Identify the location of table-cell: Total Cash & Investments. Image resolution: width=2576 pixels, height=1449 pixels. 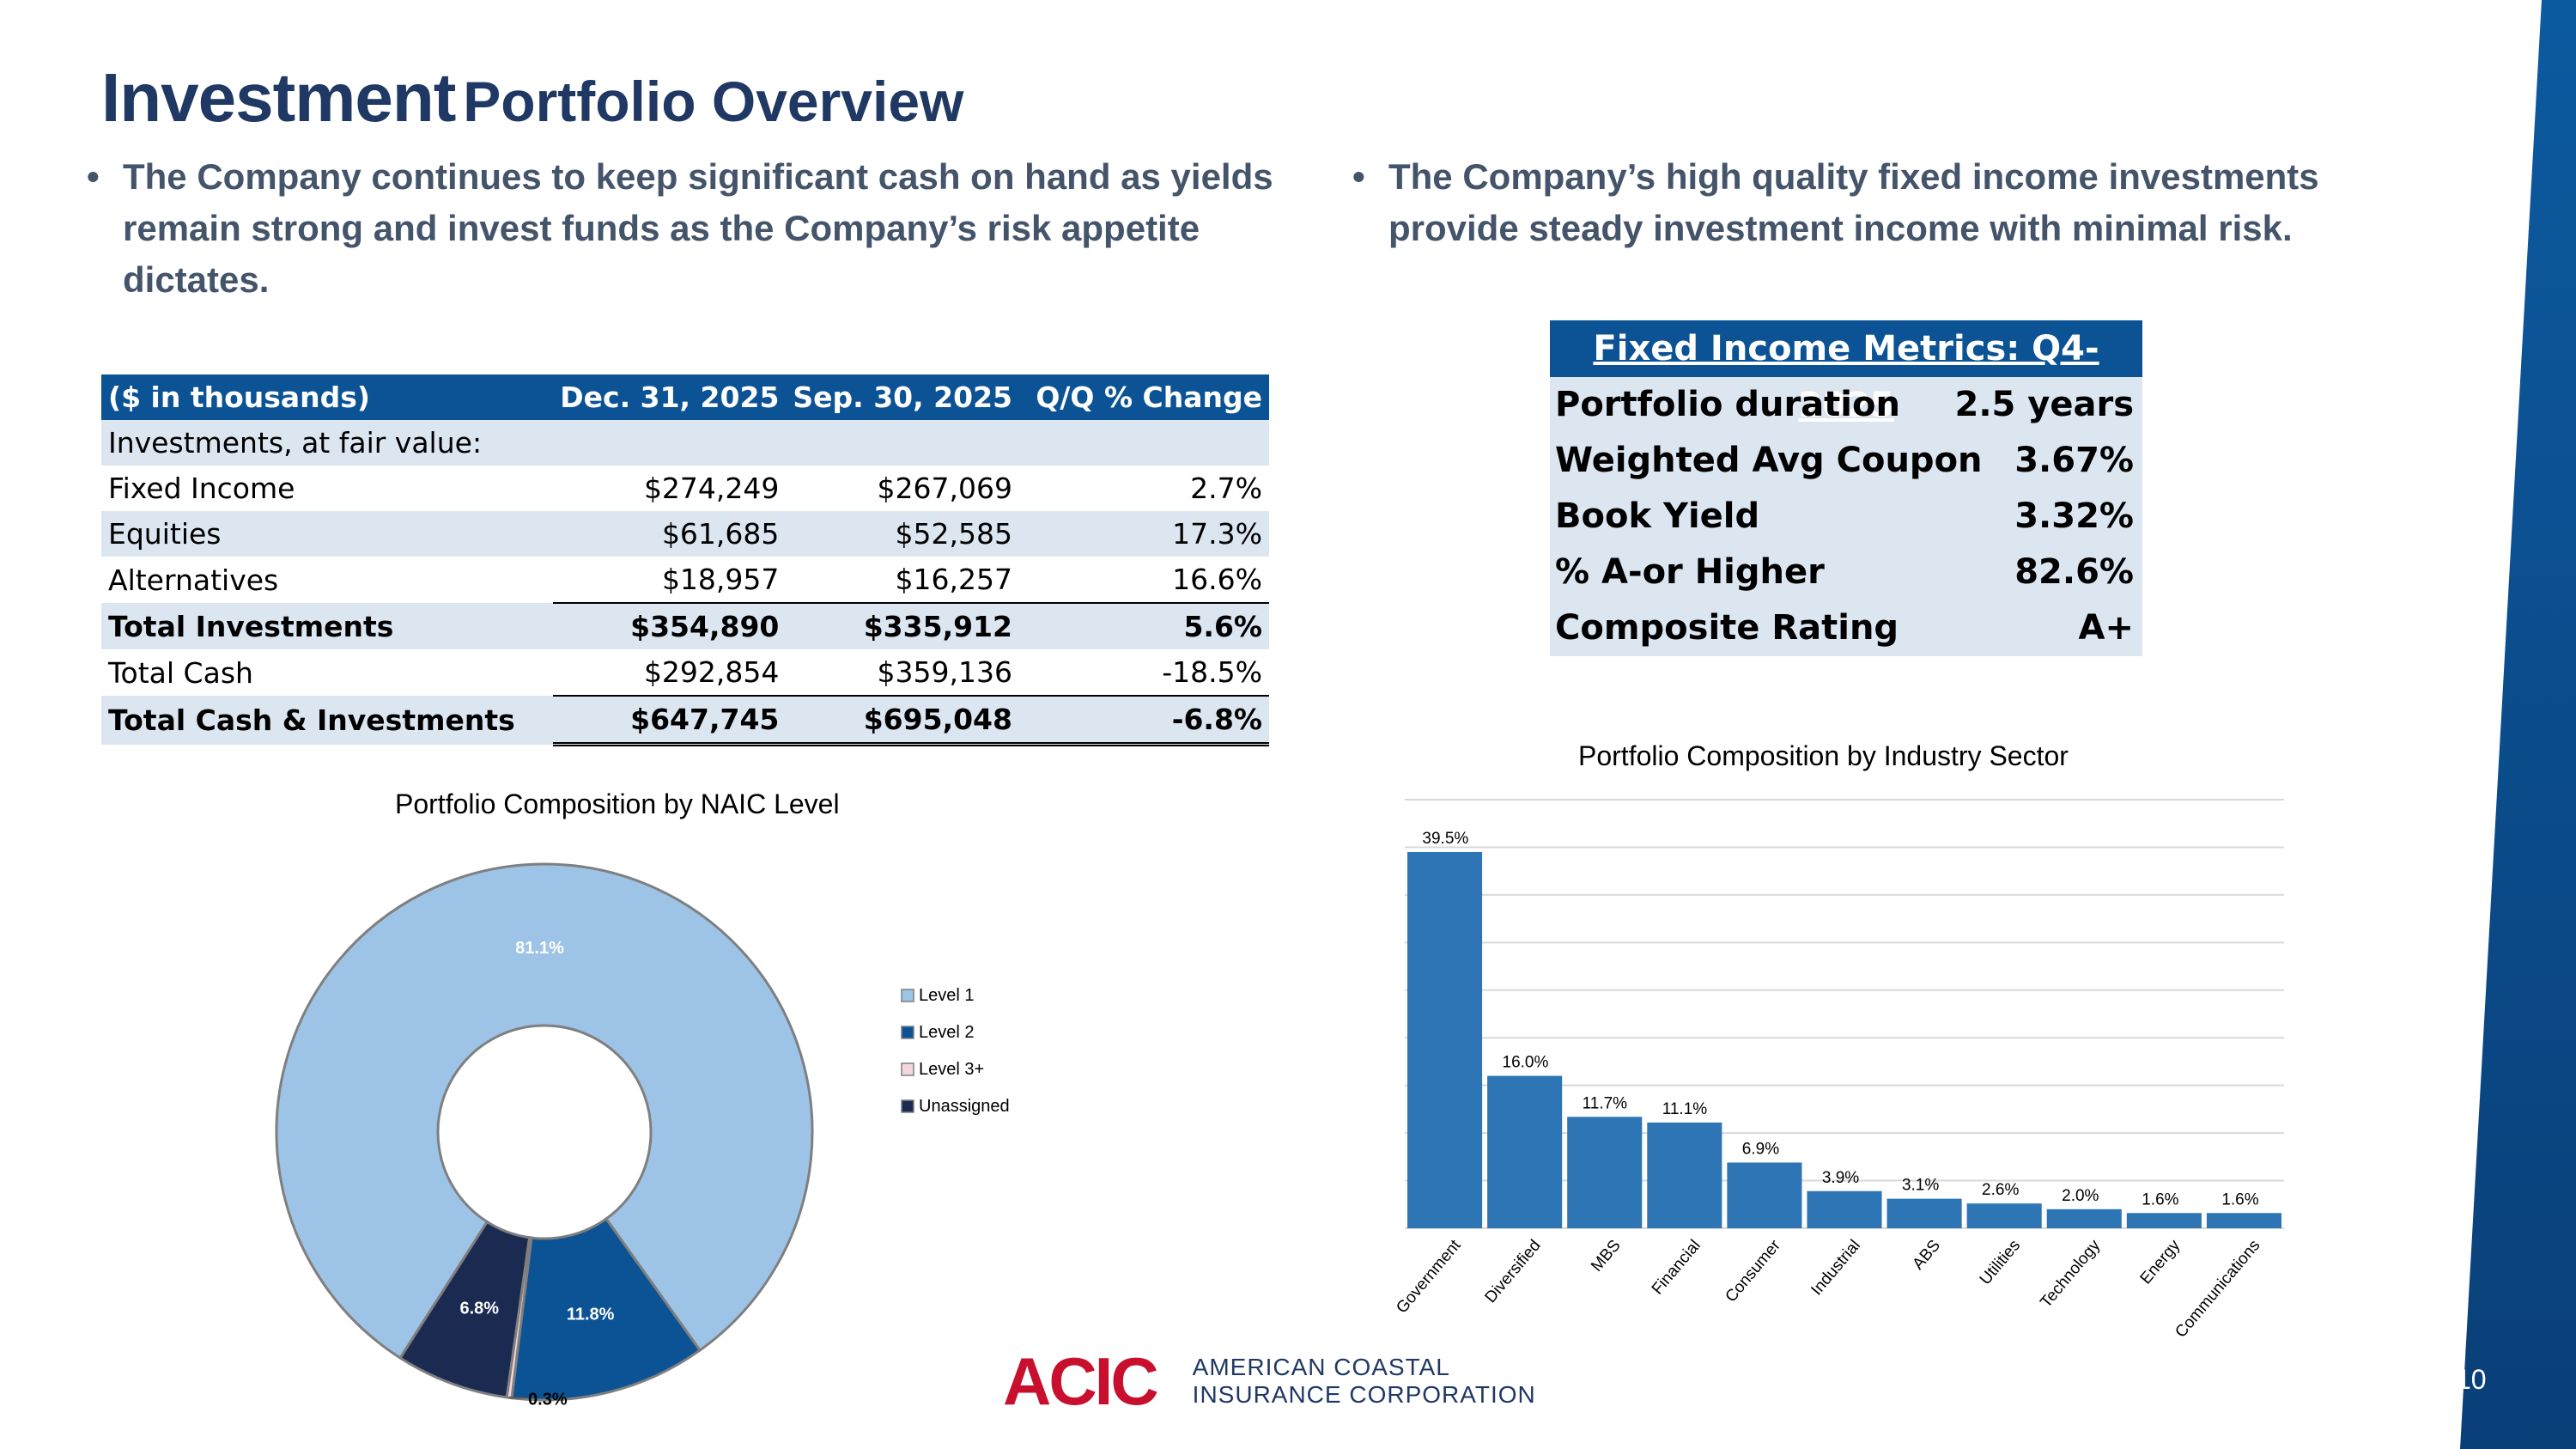
(327, 720).